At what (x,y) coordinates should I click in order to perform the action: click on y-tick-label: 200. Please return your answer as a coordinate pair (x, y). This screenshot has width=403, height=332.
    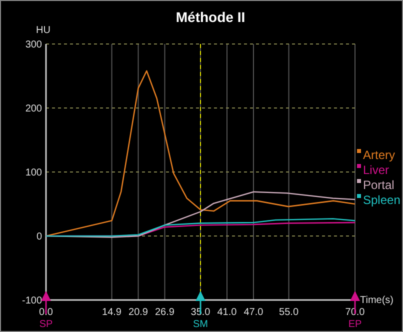
    Looking at the image, I should click on (33, 109).